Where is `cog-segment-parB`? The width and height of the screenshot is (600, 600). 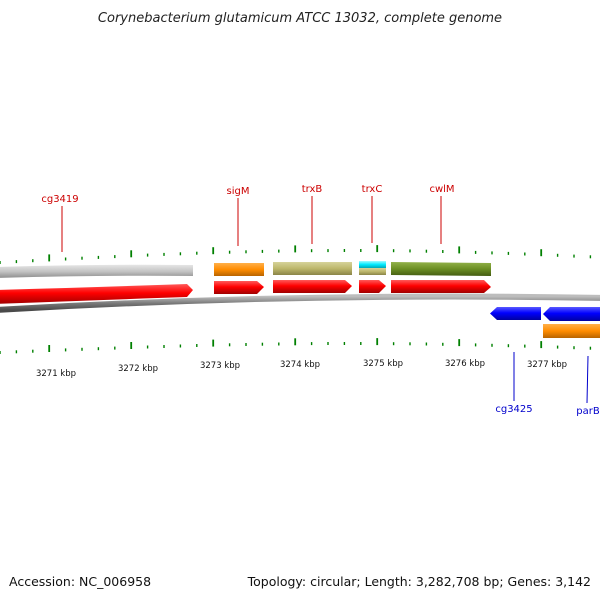
cog-segment-parB is located at coordinates (571, 331).